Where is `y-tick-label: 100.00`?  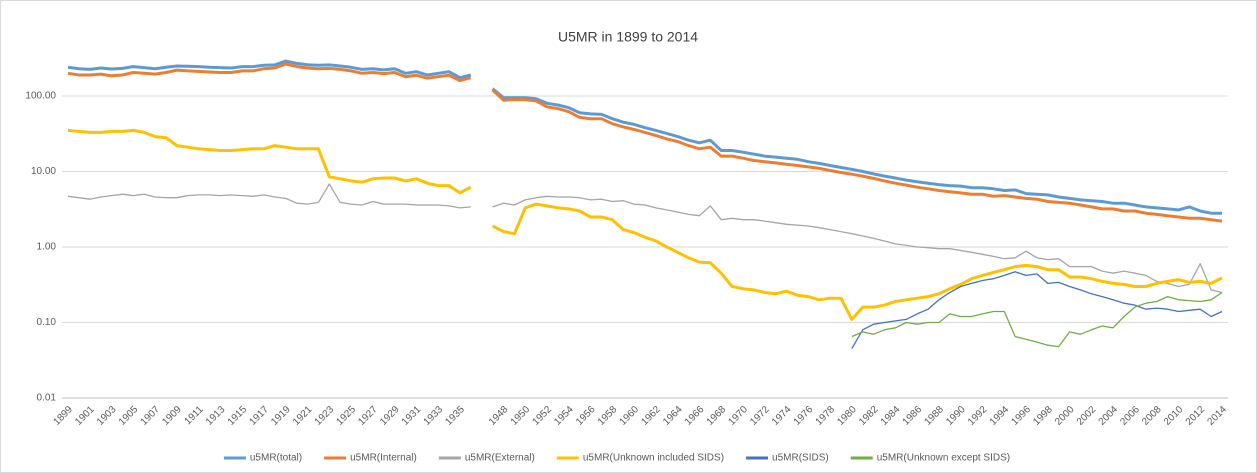
y-tick-label: 100.00 is located at coordinates (40, 96).